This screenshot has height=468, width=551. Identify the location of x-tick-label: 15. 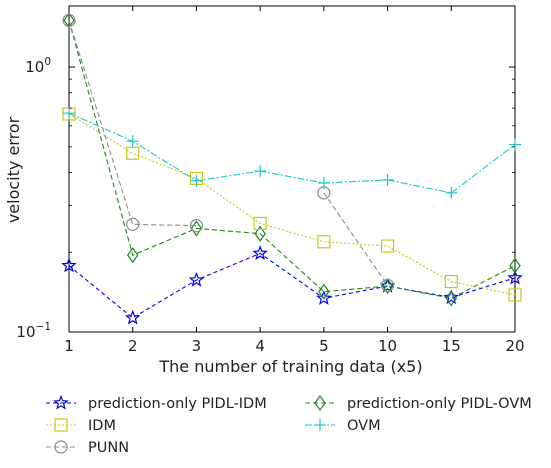
(451, 346).